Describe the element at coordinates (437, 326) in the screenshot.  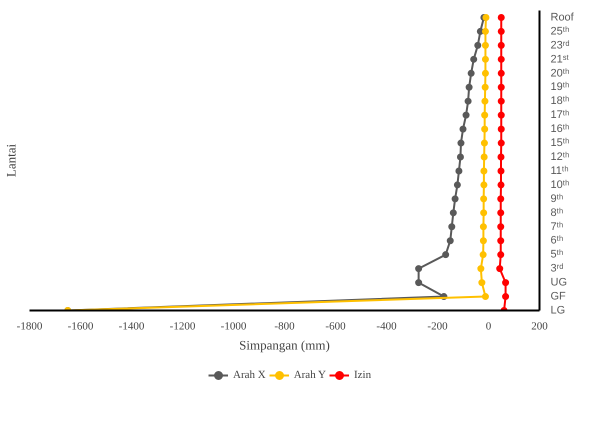
I see `x-tick-label: -200` at that location.